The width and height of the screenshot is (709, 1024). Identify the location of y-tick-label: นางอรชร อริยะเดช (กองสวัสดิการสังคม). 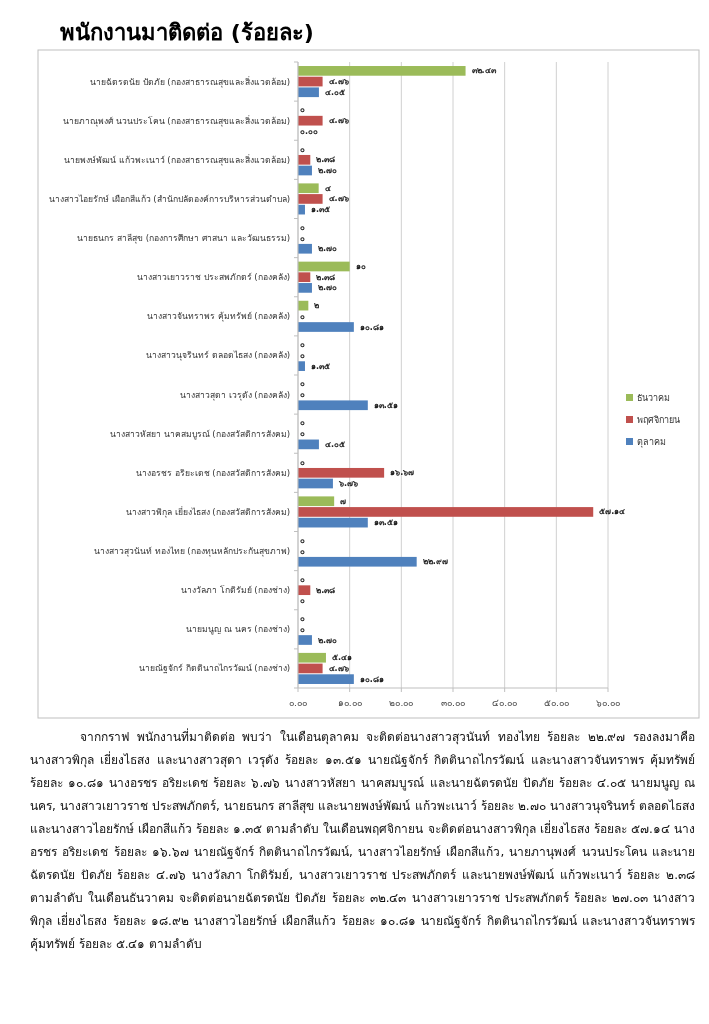
(212, 472).